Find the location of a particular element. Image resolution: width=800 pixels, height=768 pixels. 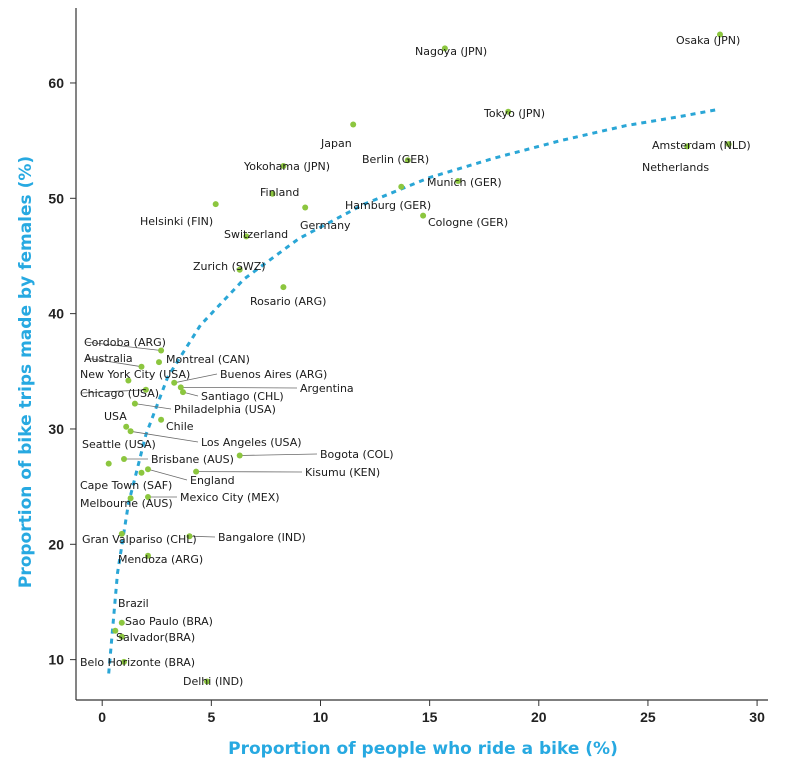

point-label: Cologne (GER) is located at coordinates (468, 222).